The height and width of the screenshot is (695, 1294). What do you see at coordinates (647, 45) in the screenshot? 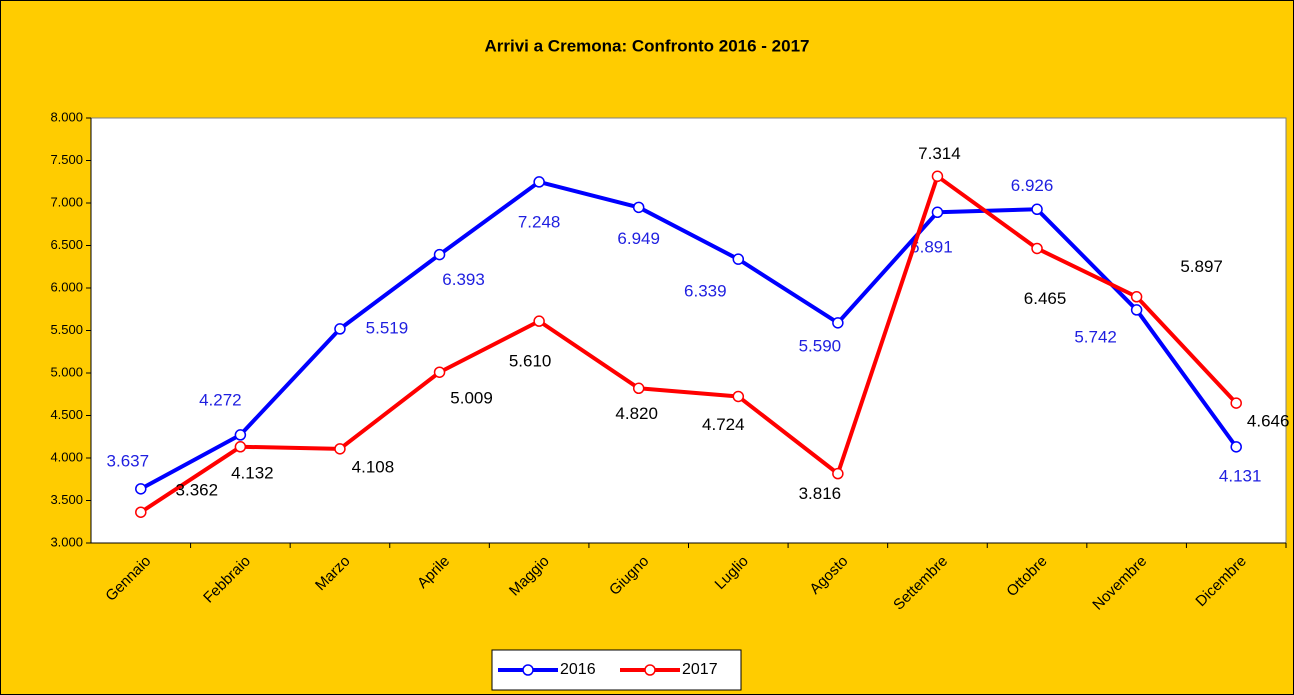
I see `chart-title: Arrivi a Cremona: Confronto 2016 - 2017` at bounding box center [647, 45].